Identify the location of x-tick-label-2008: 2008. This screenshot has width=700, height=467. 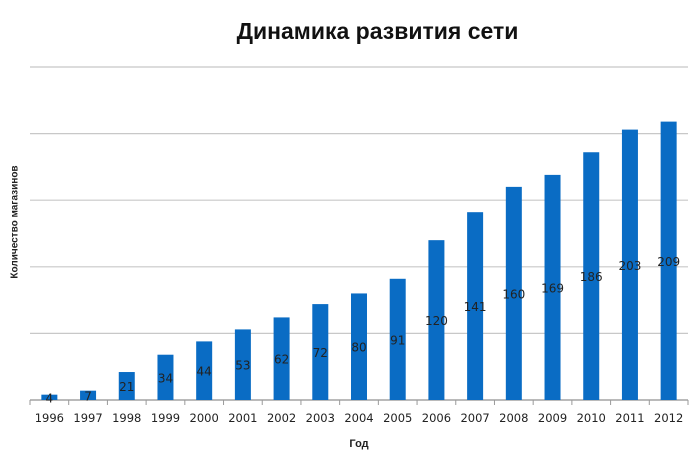
(513, 418).